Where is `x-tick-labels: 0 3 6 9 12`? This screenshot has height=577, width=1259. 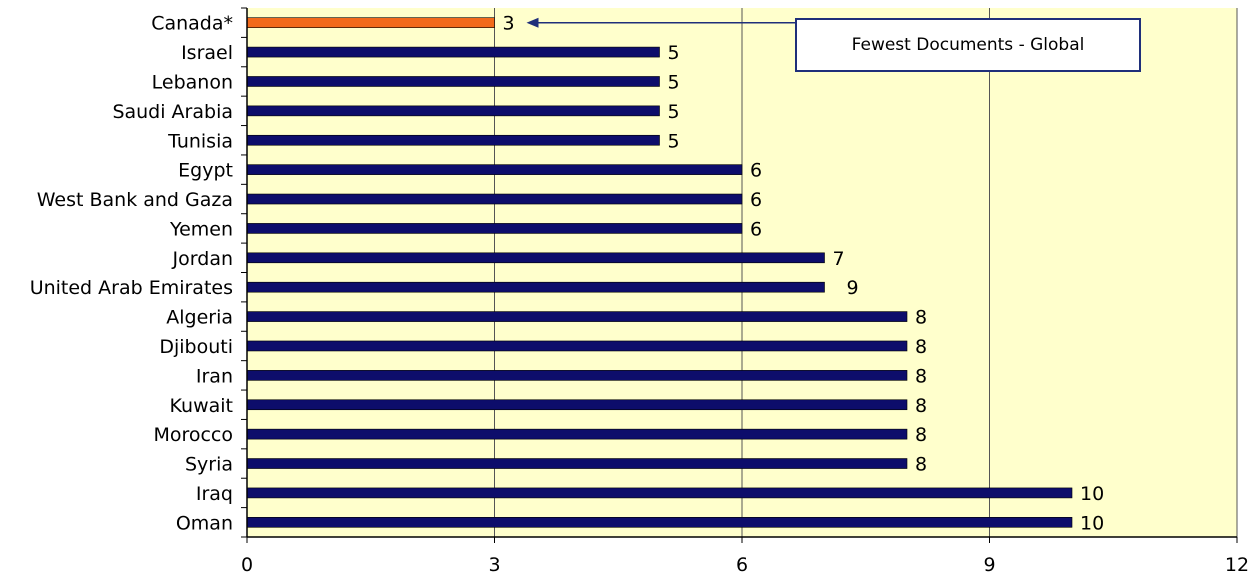 x-tick-labels: 0 3 6 9 12 is located at coordinates (745, 565).